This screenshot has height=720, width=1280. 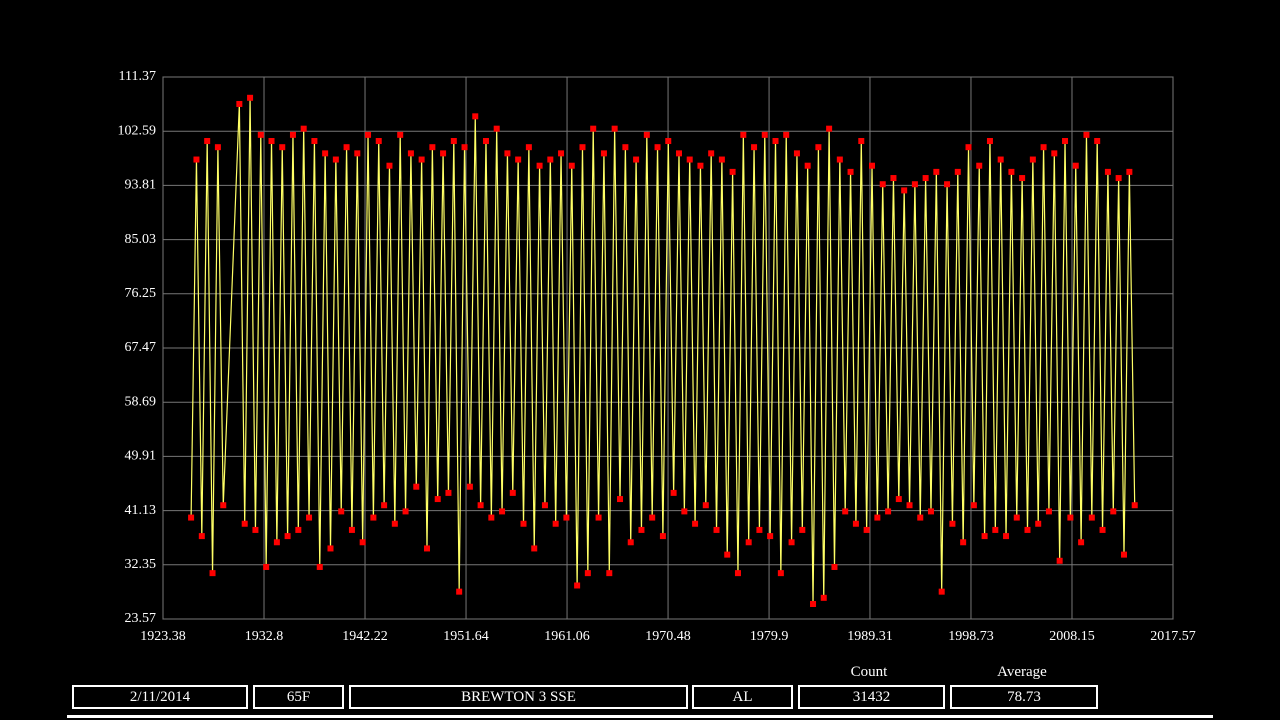 I want to click on x-tick-label: 1989.31, so click(x=870, y=636).